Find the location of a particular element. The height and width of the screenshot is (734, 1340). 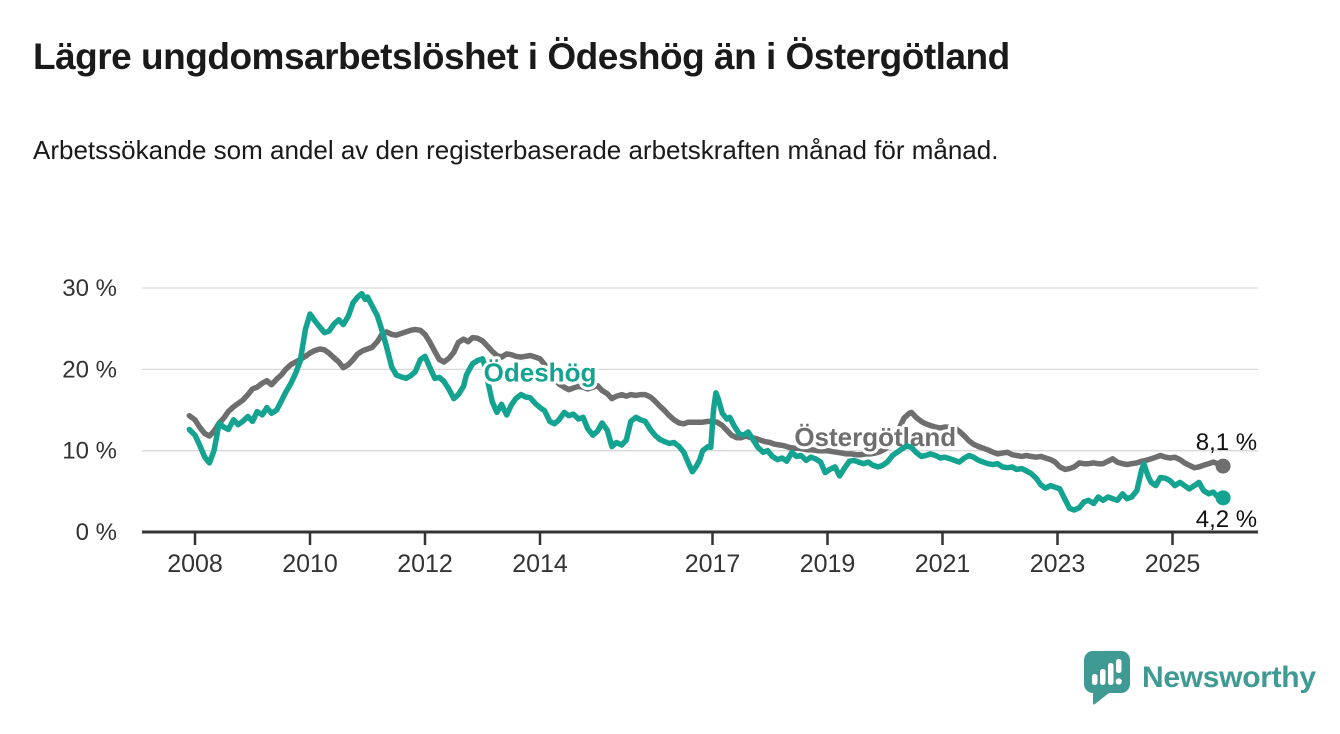

series-end-dot-deshg is located at coordinates (1223, 498).